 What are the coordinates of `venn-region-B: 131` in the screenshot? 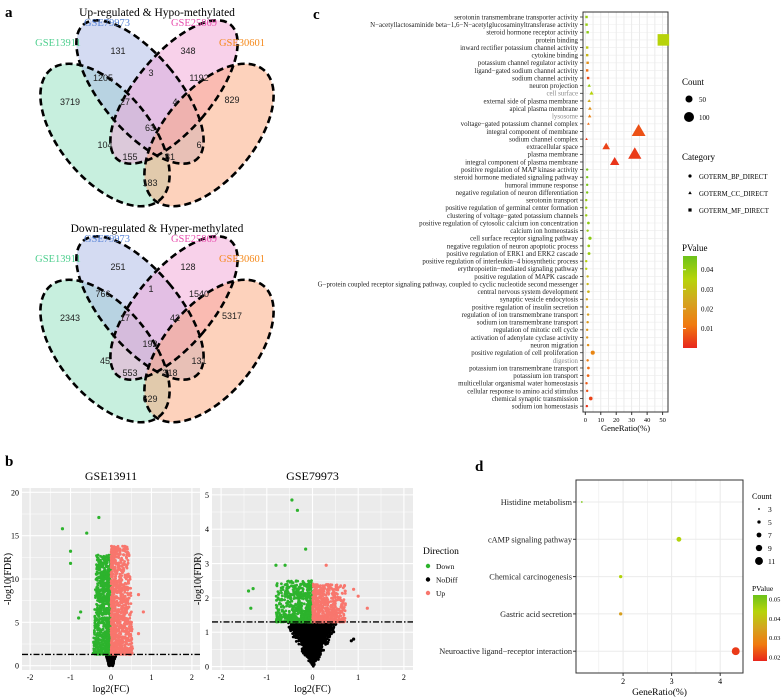 It's located at (117, 51).